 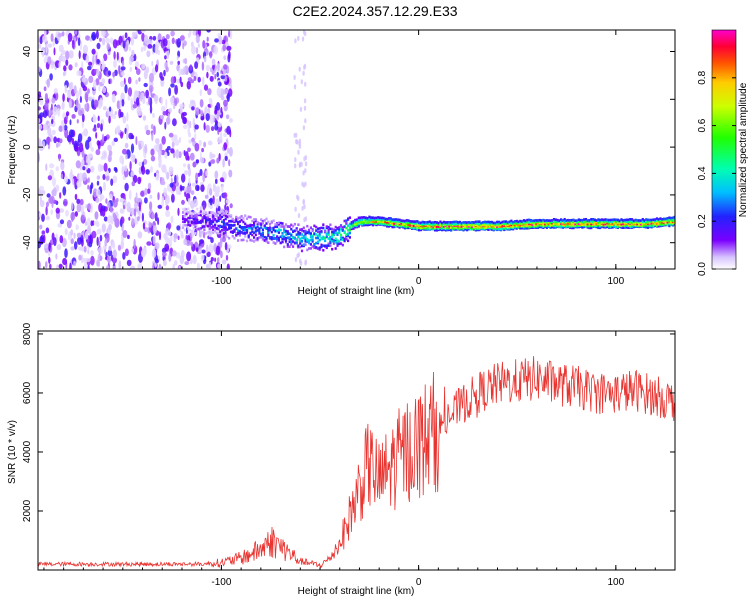 What do you see at coordinates (716, 173) in the screenshot?
I see `colorbar-ticks: 0.00.20.40.60.8` at bounding box center [716, 173].